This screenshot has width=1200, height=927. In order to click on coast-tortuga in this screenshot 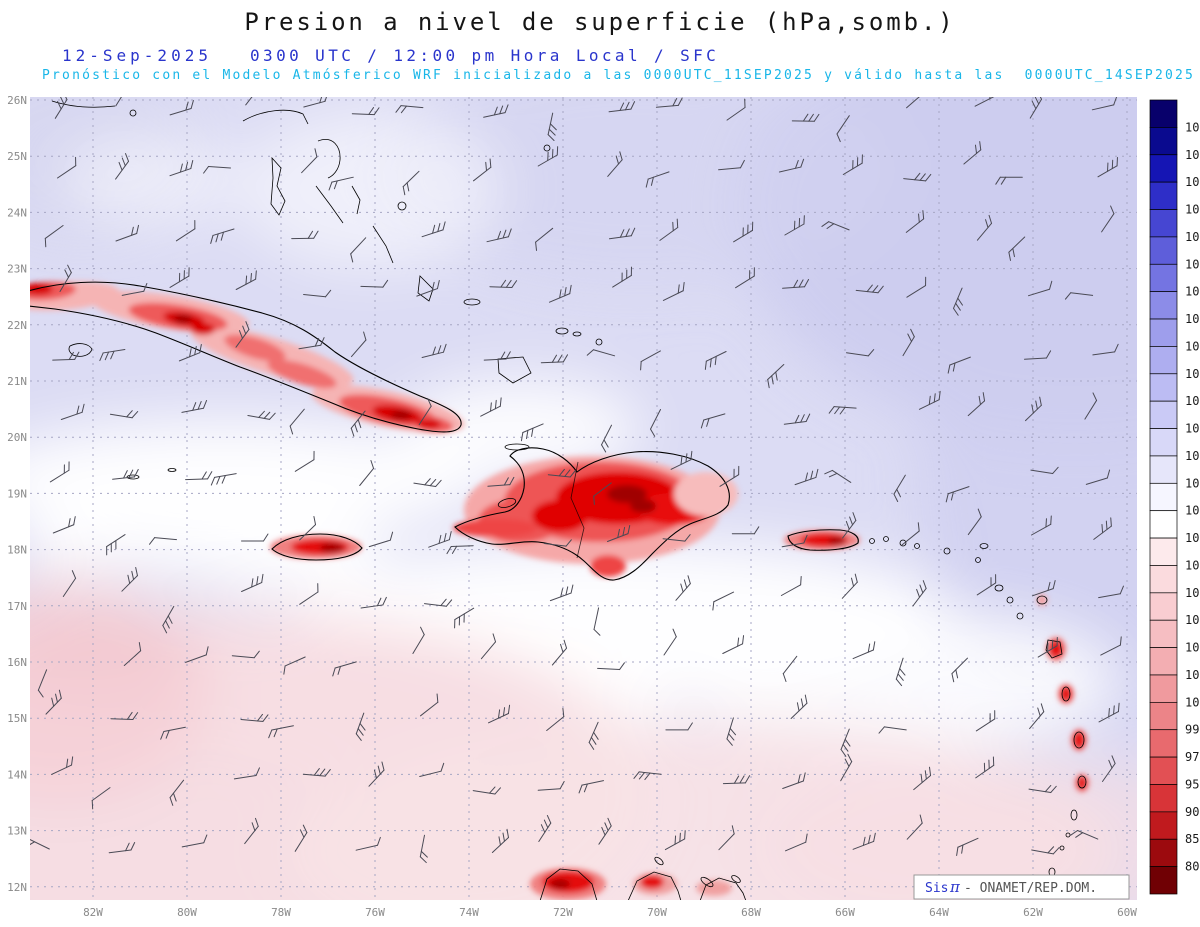, I will do `click(517, 447)`.